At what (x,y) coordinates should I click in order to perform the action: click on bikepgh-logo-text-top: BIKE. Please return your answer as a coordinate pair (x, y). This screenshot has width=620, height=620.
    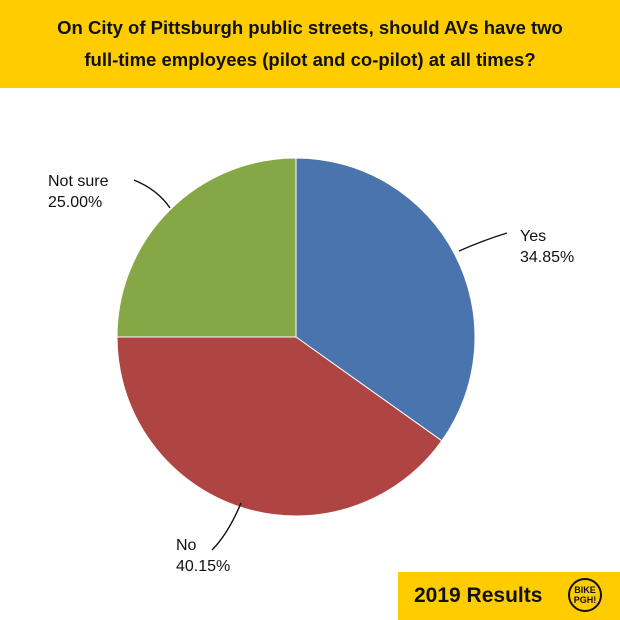
    Looking at the image, I should click on (585, 590).